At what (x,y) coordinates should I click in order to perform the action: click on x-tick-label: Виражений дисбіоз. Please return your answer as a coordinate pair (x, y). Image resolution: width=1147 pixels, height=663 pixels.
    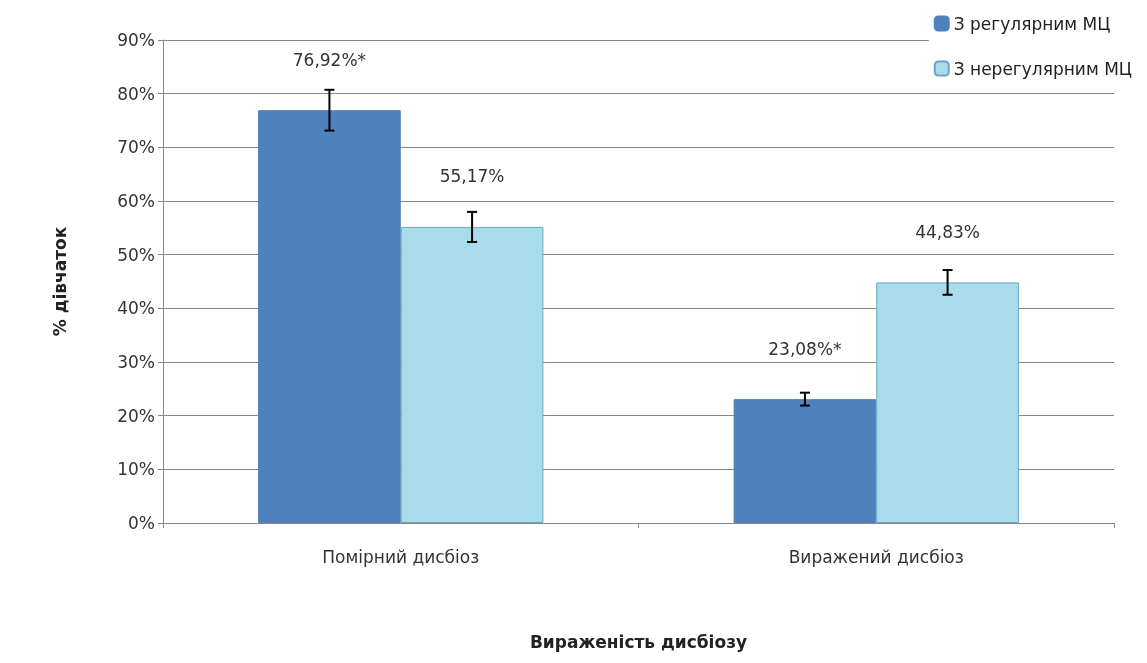
    Looking at the image, I should click on (876, 556).